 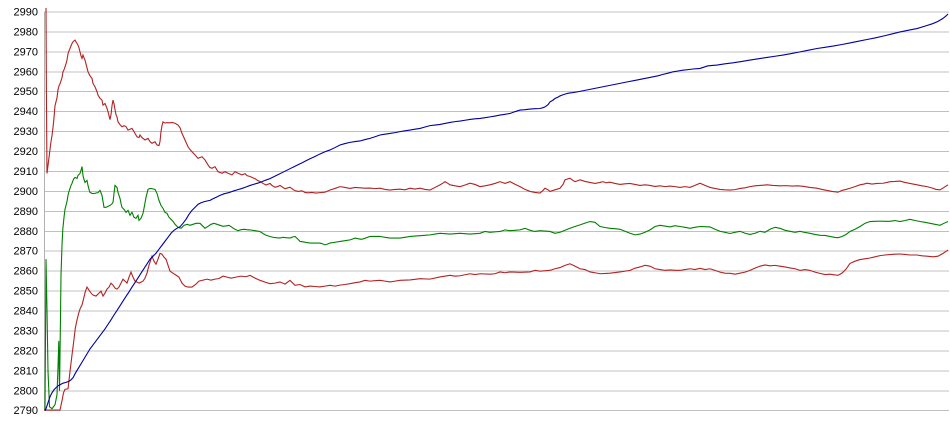 I want to click on y-tick-label: 2890, so click(x=26, y=212).